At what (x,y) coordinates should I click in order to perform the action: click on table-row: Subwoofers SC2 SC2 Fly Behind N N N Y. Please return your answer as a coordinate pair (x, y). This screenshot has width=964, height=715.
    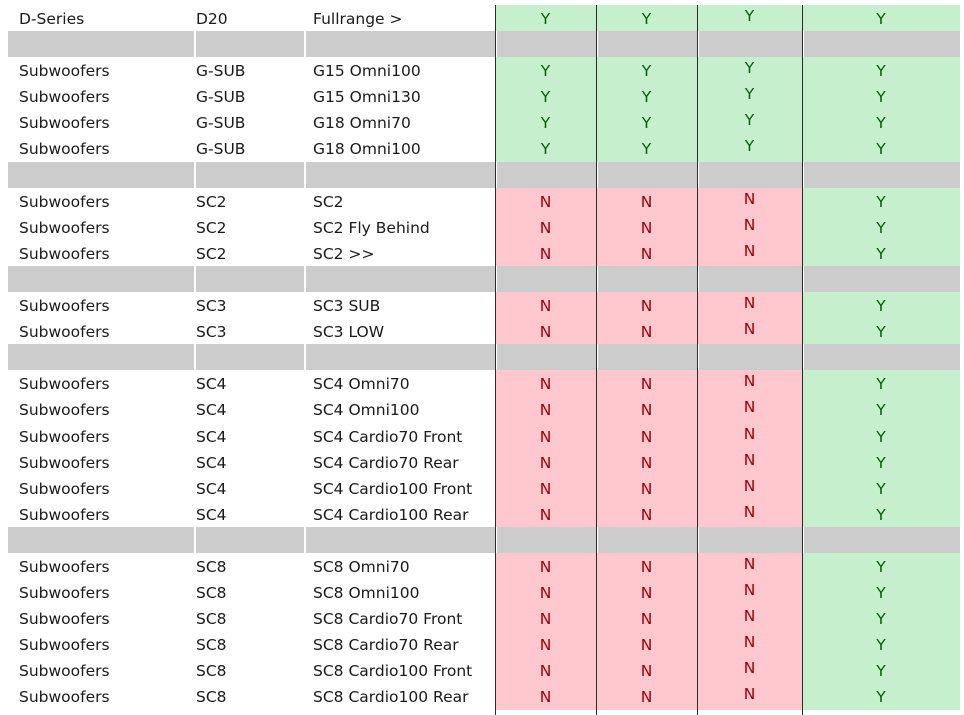
    Looking at the image, I should click on (484, 226).